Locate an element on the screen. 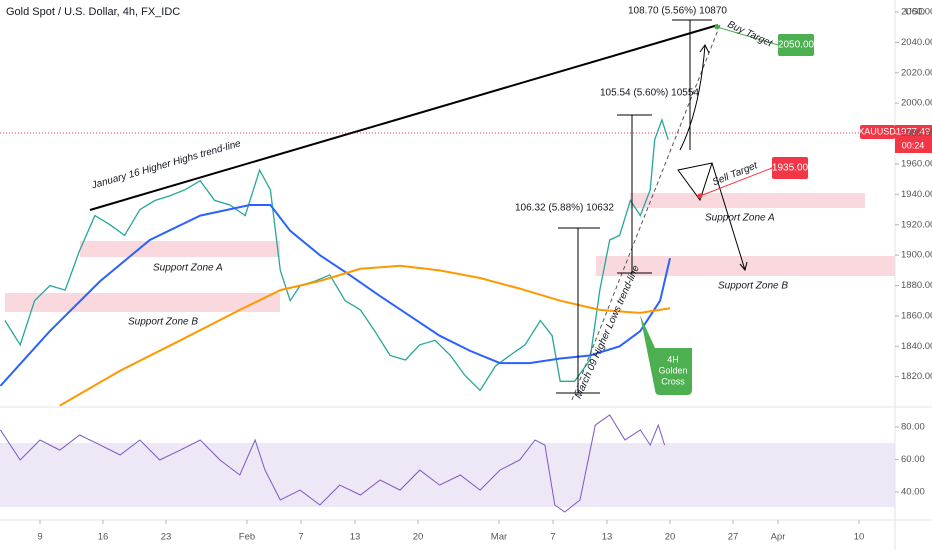 The width and height of the screenshot is (932, 550). annotation: Golden is located at coordinates (672, 370).